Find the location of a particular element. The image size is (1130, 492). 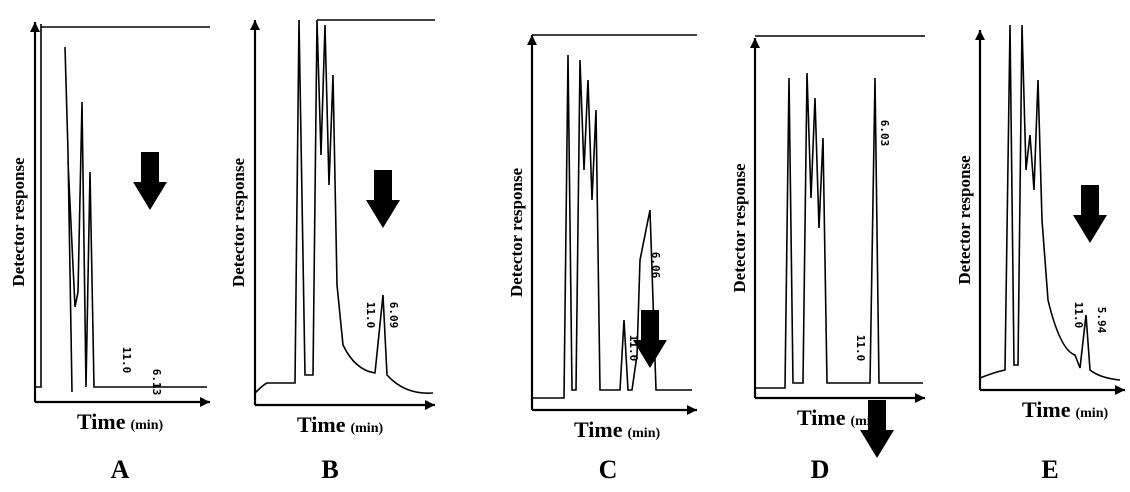

chromatogram-panel: 11.0 6.09 is located at coordinates (342, 214).